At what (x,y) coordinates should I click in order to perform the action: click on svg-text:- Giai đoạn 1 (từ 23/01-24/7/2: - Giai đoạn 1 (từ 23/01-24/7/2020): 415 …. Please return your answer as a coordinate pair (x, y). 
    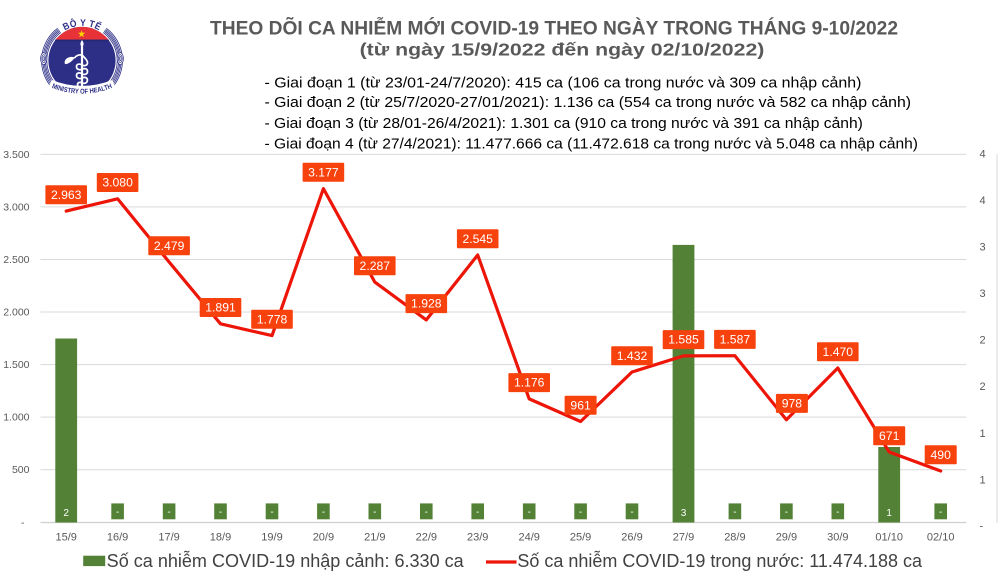
    Looking at the image, I should click on (563, 83).